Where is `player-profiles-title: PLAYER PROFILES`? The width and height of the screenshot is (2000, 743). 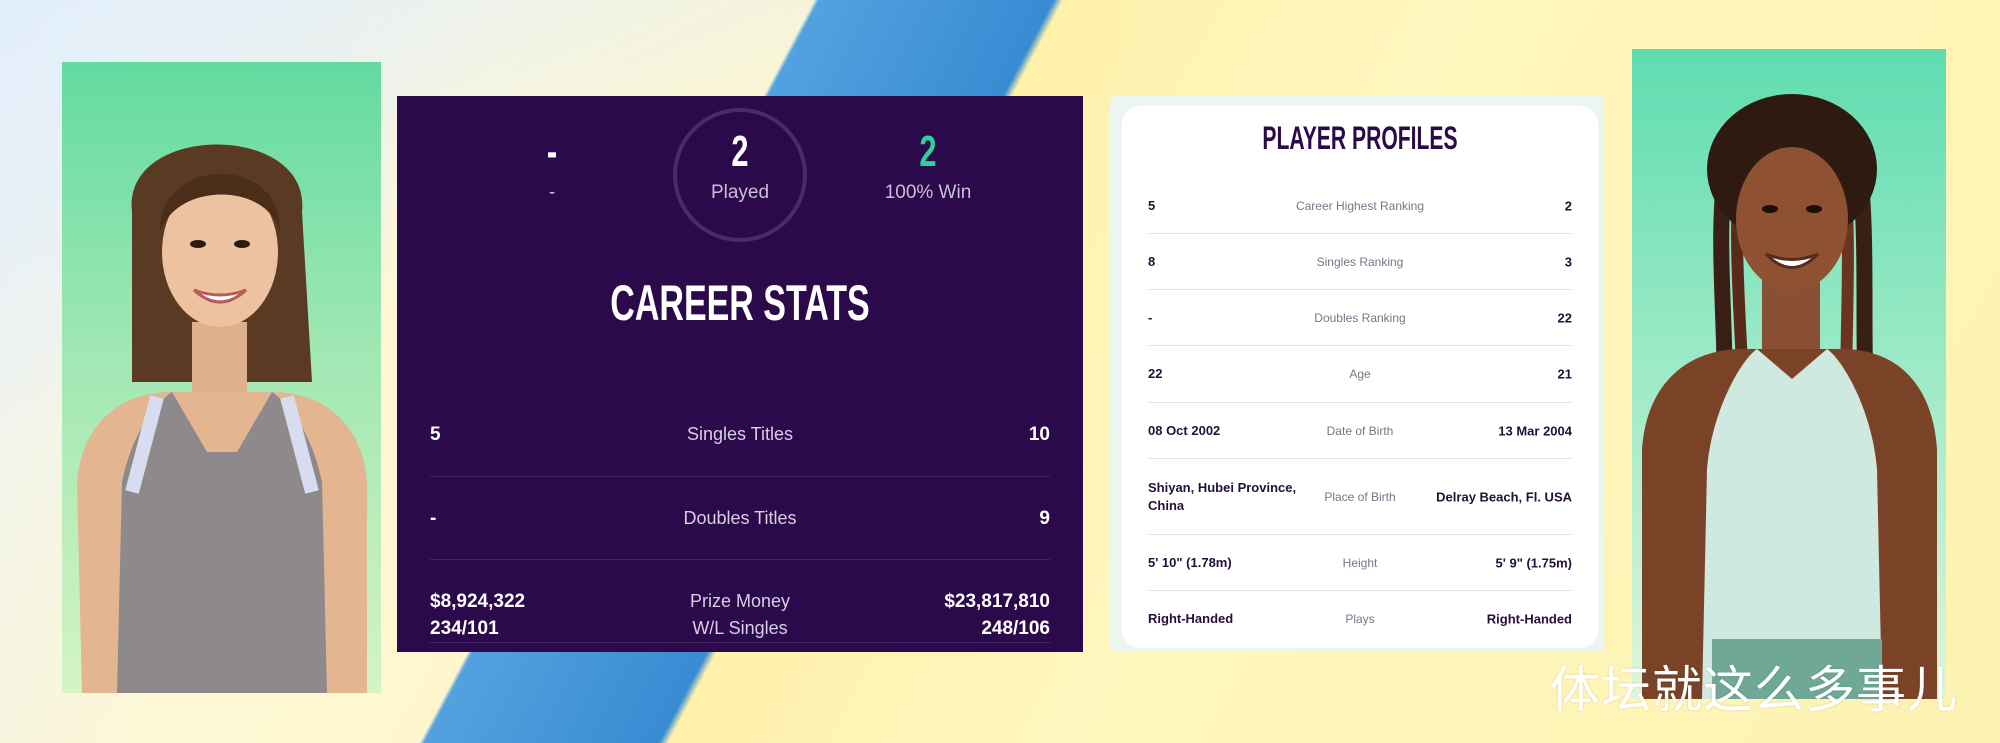 player-profiles-title: PLAYER PROFILES is located at coordinates (1360, 138).